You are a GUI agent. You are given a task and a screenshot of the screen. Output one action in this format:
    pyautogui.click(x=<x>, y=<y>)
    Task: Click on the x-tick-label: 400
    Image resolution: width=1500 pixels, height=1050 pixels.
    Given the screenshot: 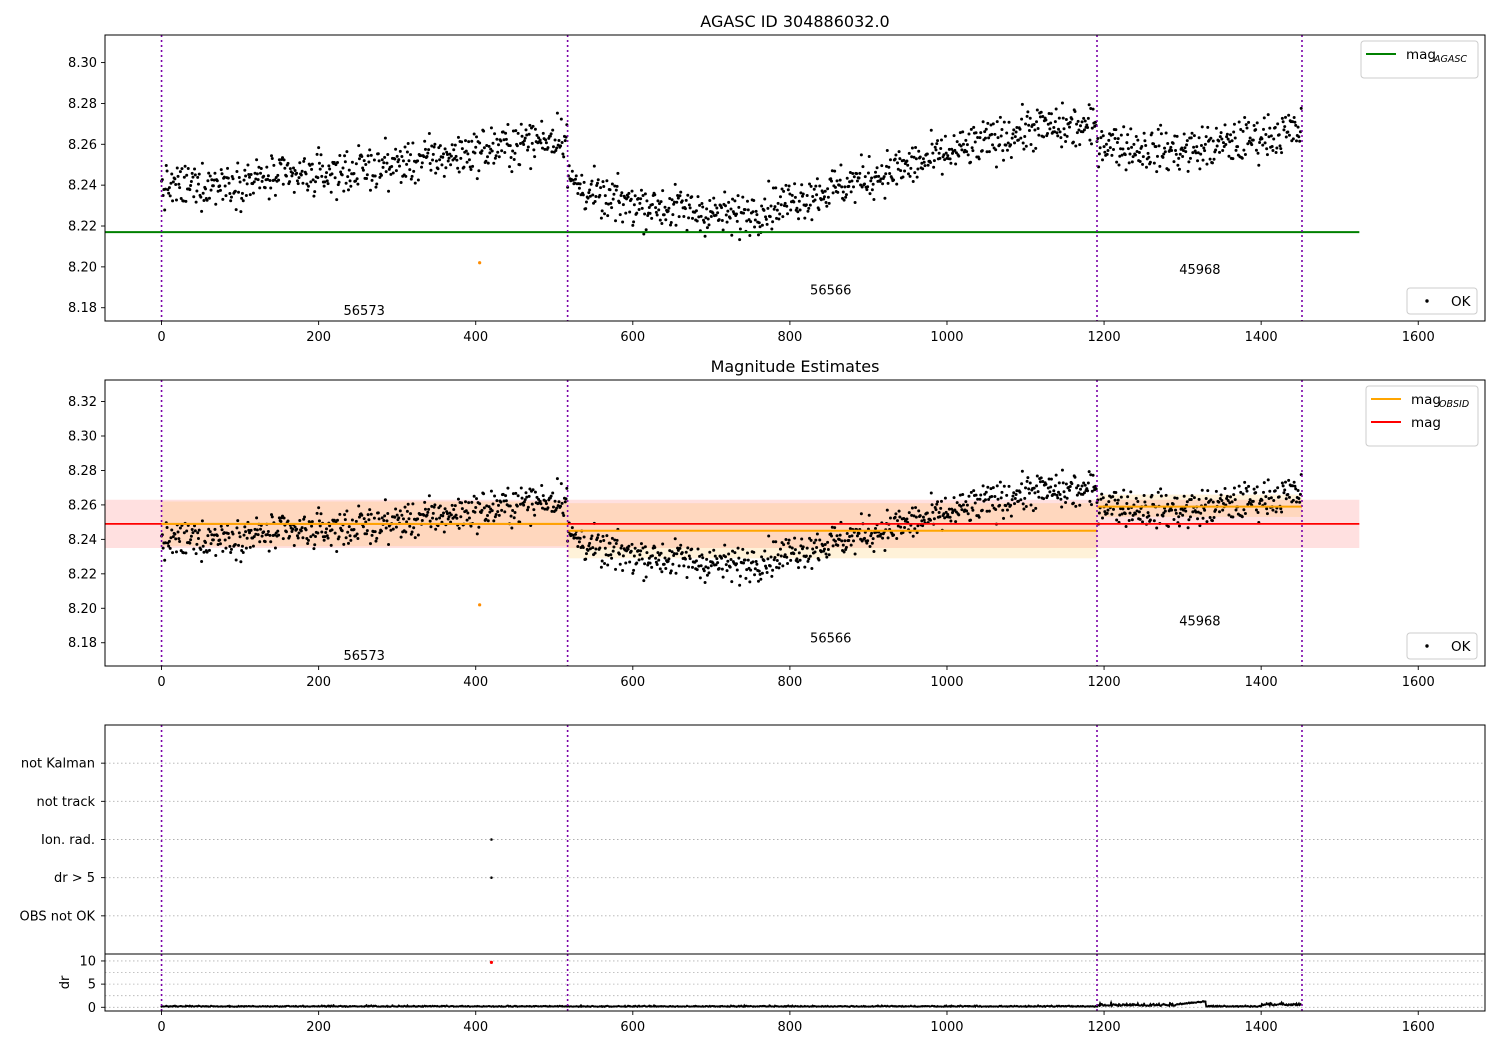 What is the action you would take?
    pyautogui.click(x=475, y=337)
    